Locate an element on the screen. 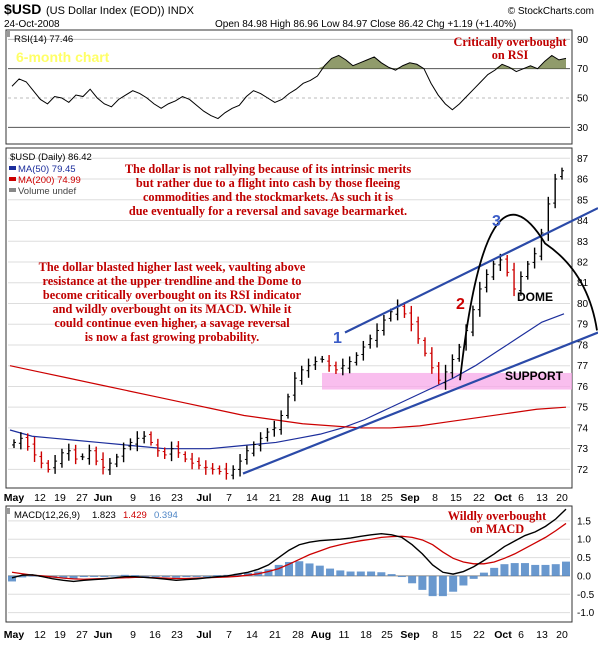  macd-legend-swatch is located at coordinates (8, 511).